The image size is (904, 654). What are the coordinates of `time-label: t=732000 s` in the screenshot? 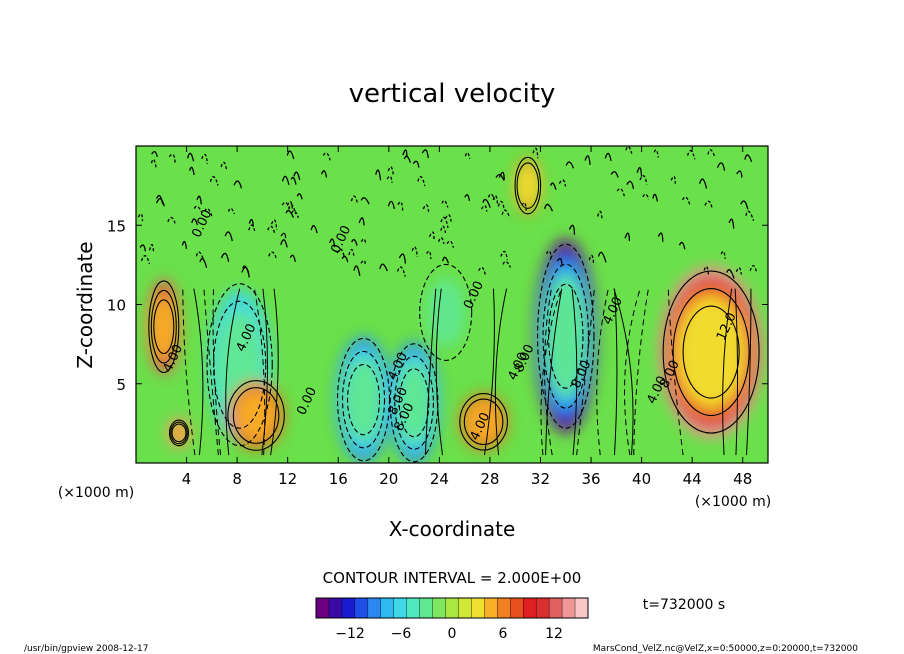 It's located at (684, 605).